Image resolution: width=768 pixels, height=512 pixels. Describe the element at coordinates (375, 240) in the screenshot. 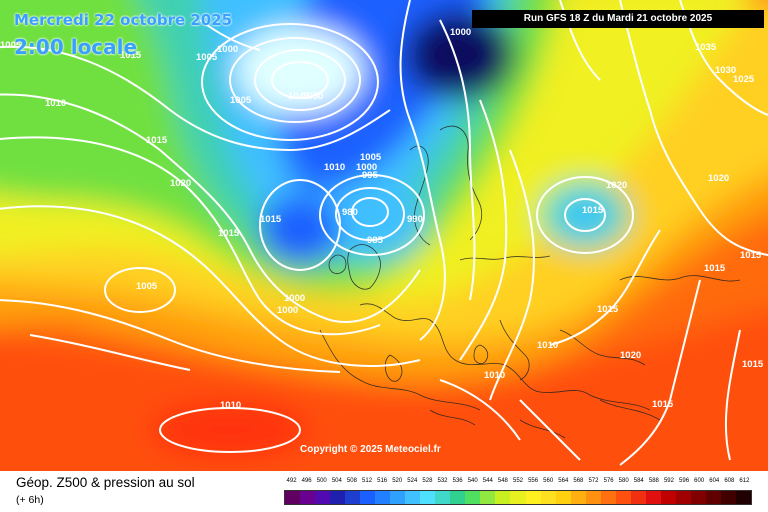

I see `isobar-label: 985` at that location.